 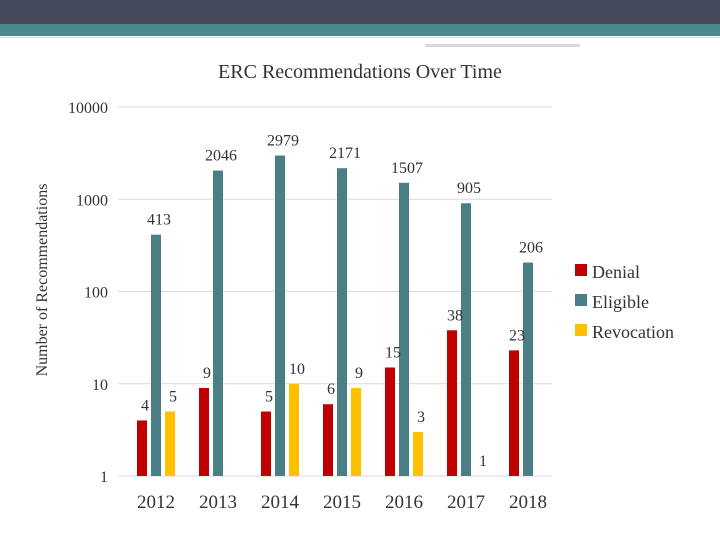 I want to click on data-label: 3, so click(x=421, y=417).